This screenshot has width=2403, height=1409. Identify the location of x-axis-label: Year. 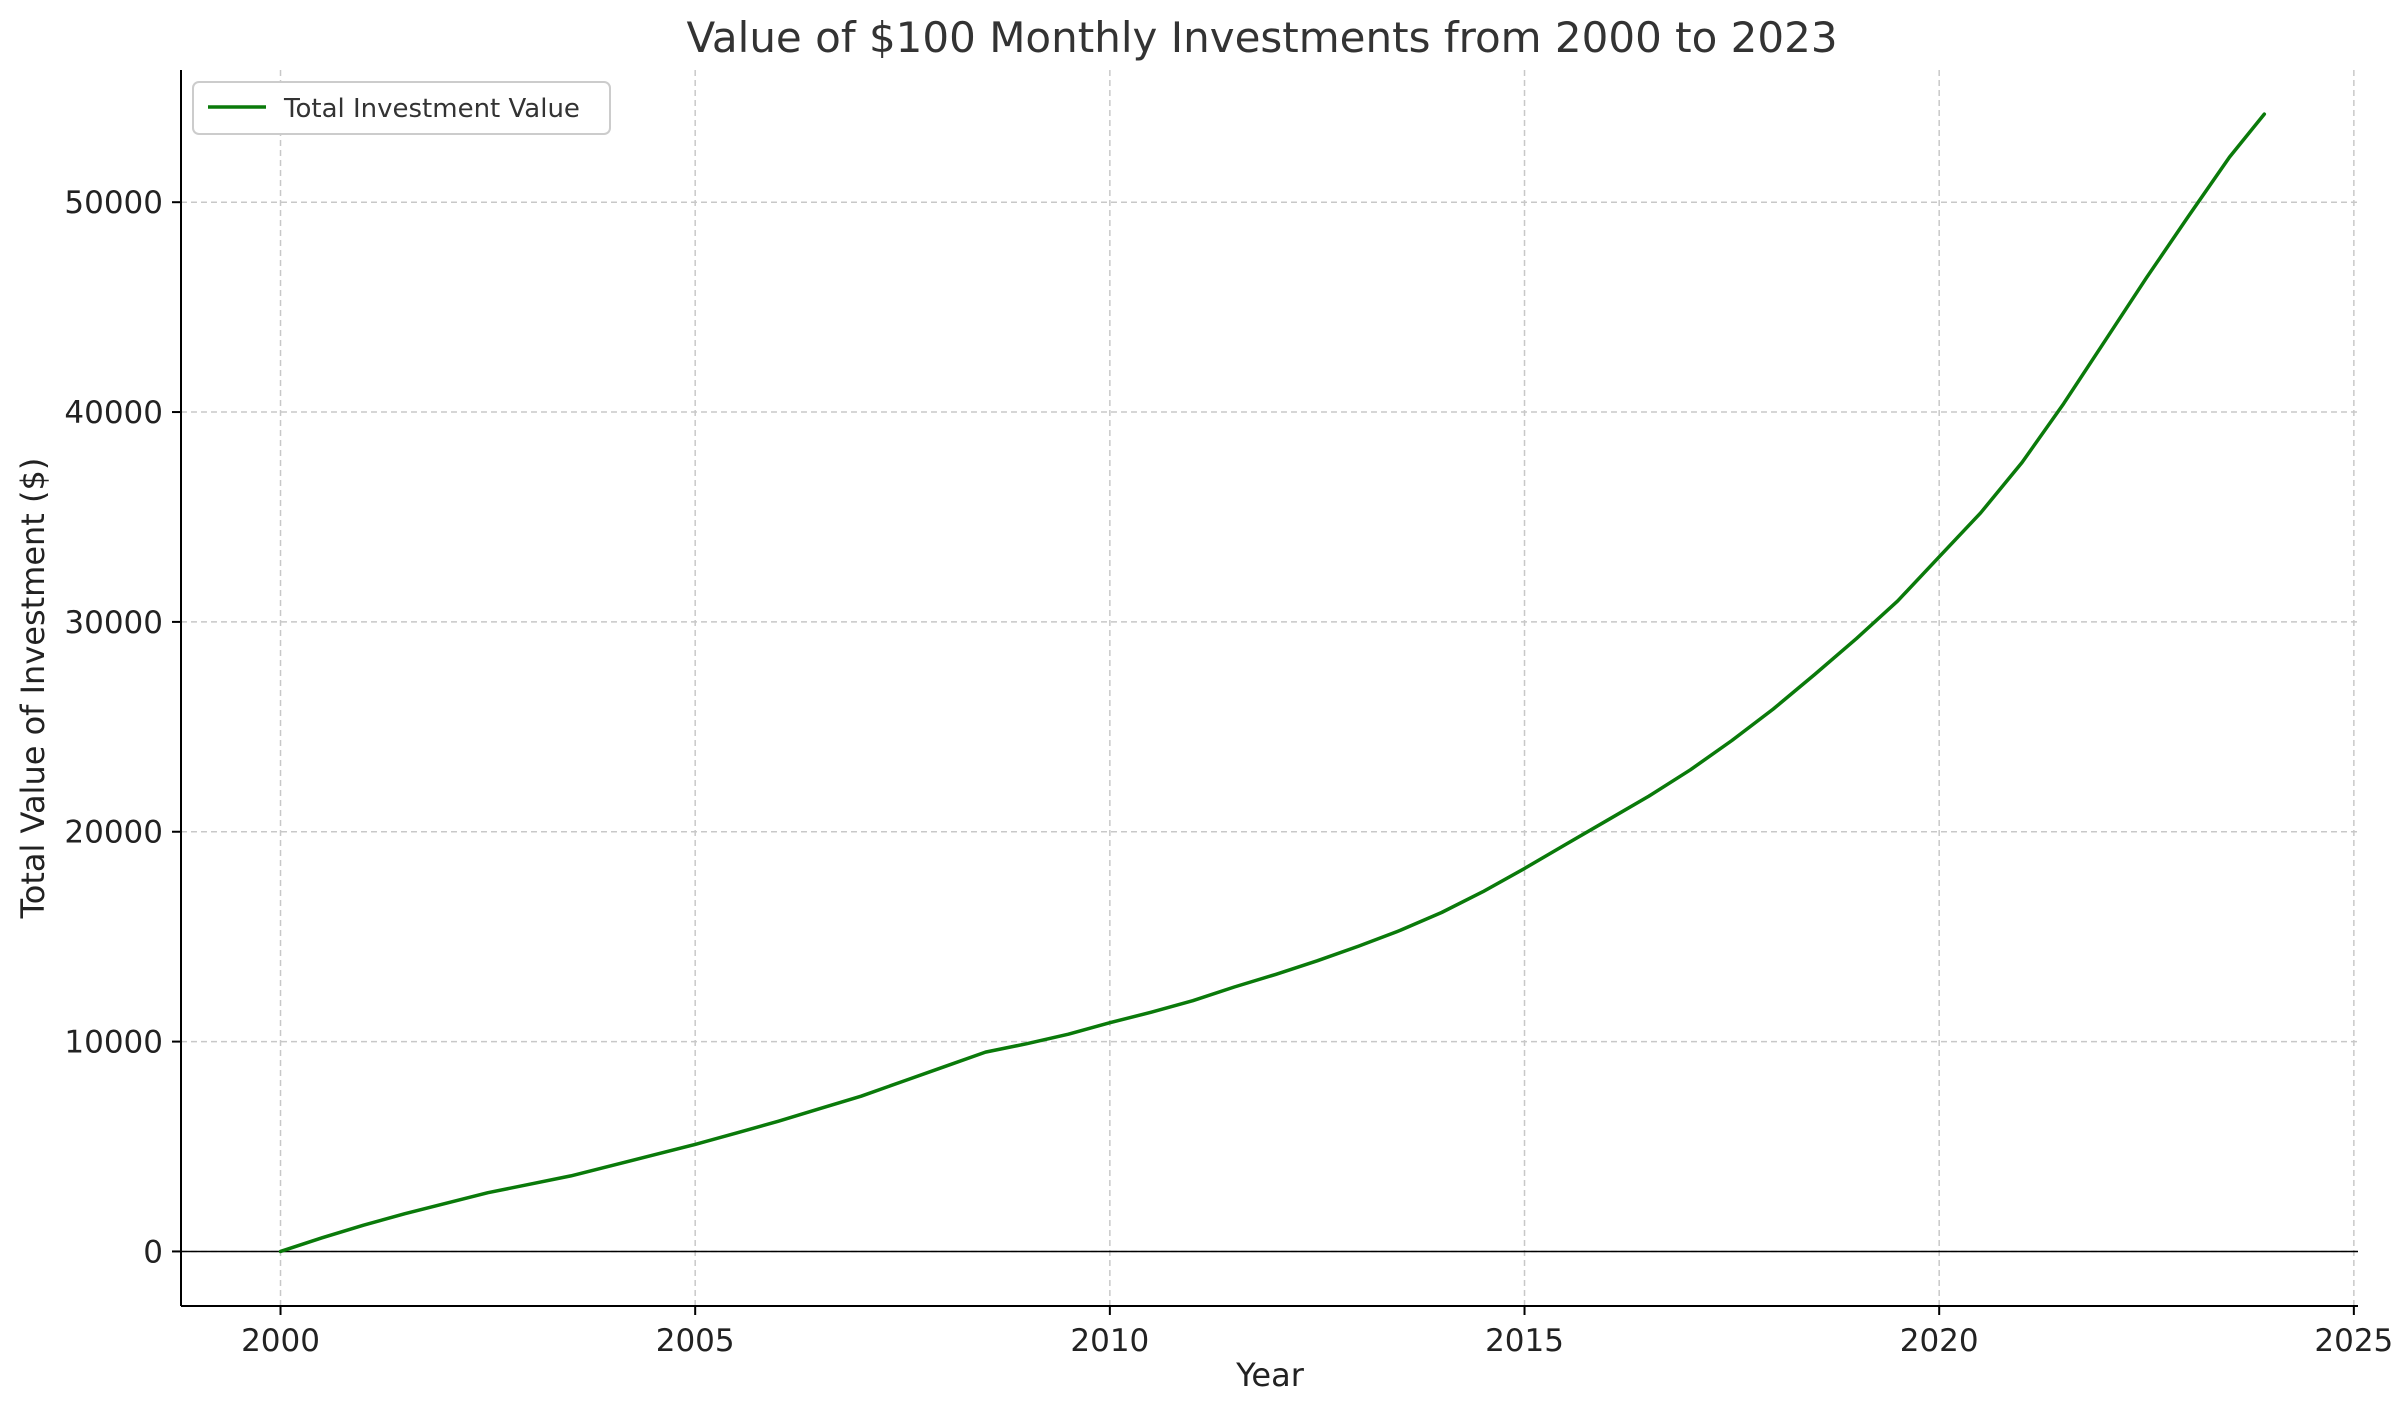
(1270, 1375).